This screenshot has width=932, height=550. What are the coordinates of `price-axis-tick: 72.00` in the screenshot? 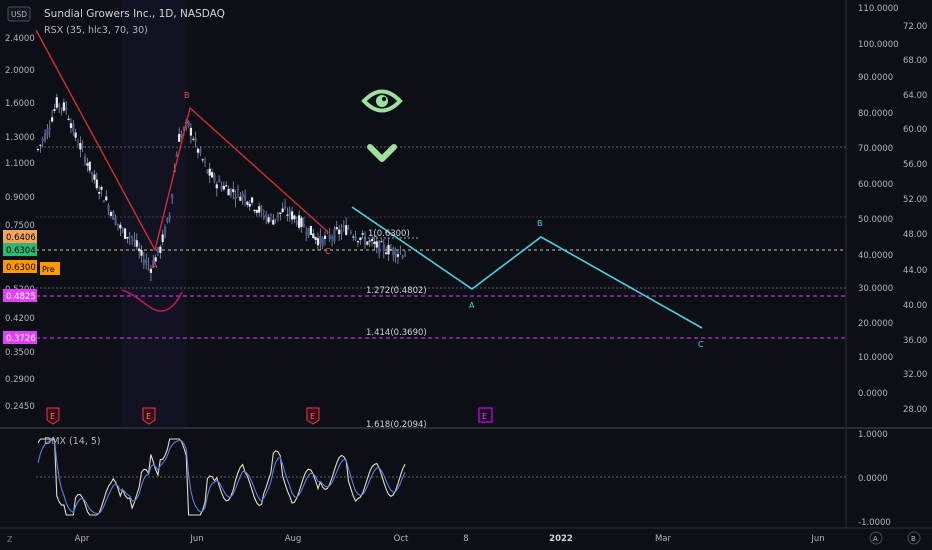 It's located at (915, 27).